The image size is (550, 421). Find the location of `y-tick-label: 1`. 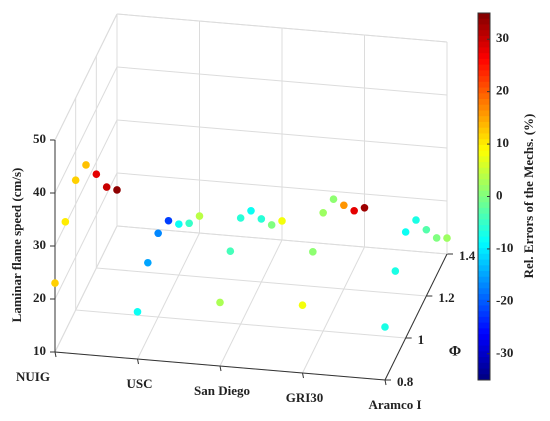

y-tick-label: 1 is located at coordinates (421, 339).